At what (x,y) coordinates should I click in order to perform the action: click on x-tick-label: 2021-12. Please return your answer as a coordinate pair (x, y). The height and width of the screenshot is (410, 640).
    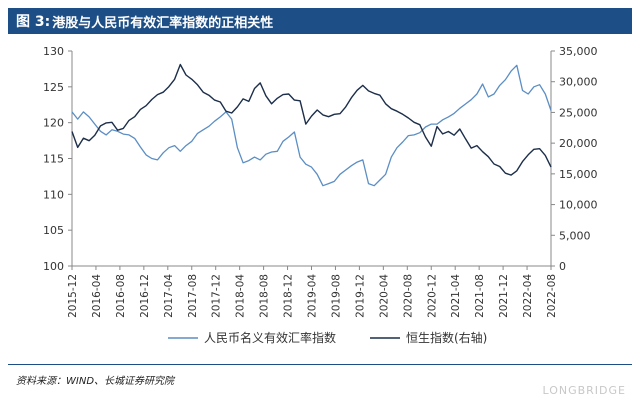
    Looking at the image, I should click on (504, 296).